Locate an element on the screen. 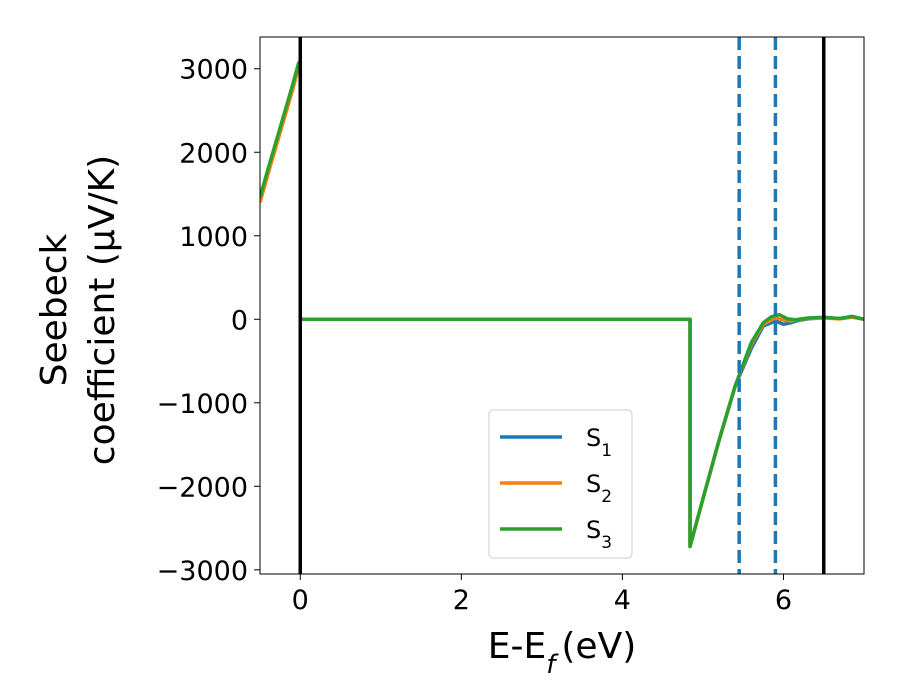 Image resolution: width=900 pixels, height=700 pixels. y-tick-label: 3000 is located at coordinates (213, 70).